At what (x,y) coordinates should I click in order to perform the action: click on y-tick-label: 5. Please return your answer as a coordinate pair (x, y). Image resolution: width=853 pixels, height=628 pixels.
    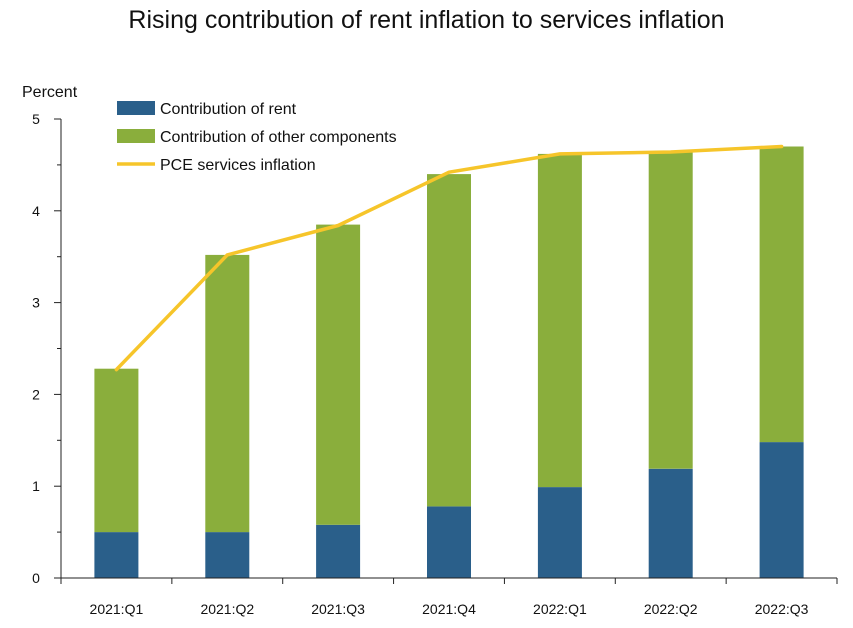
    Looking at the image, I should click on (36, 119).